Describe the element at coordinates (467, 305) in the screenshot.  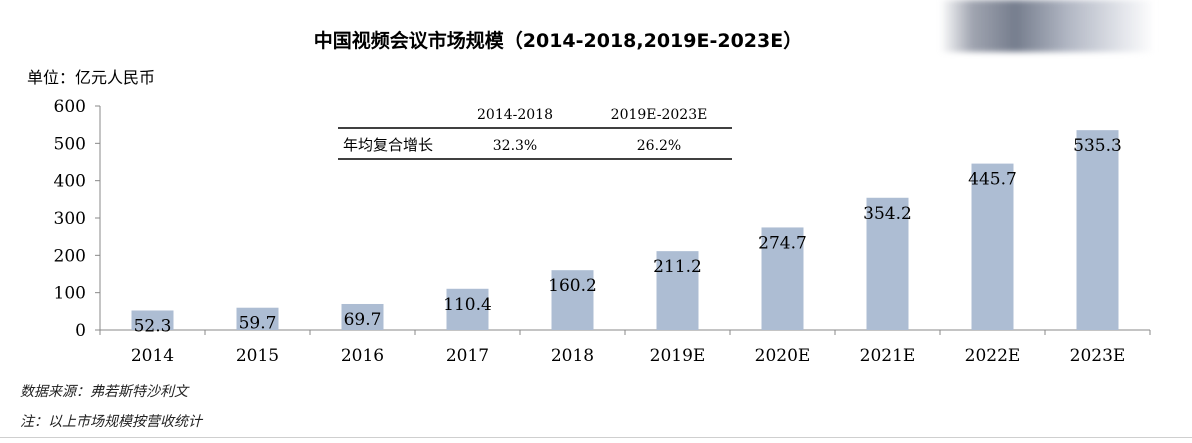
I see `data-label: 110.4` at that location.